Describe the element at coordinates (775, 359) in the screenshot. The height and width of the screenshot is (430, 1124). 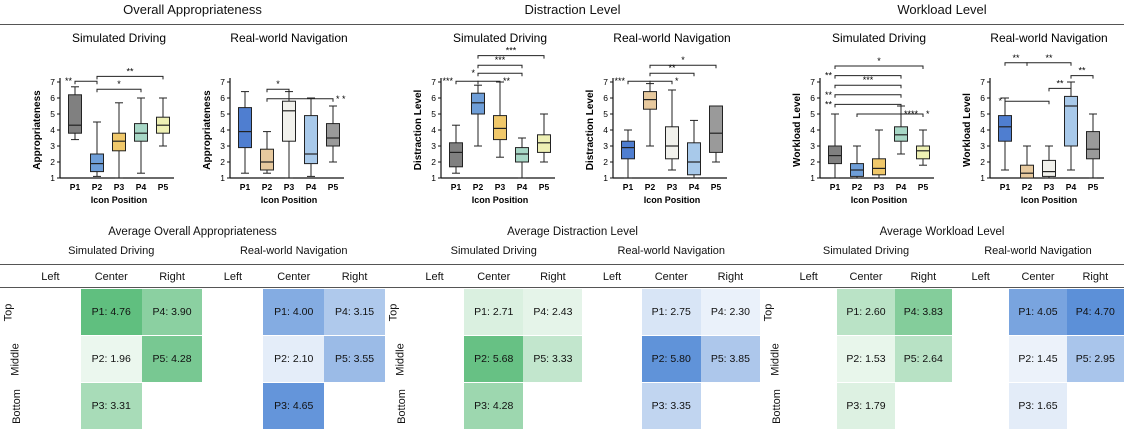
I see `heatmap-row-label: Middle` at that location.